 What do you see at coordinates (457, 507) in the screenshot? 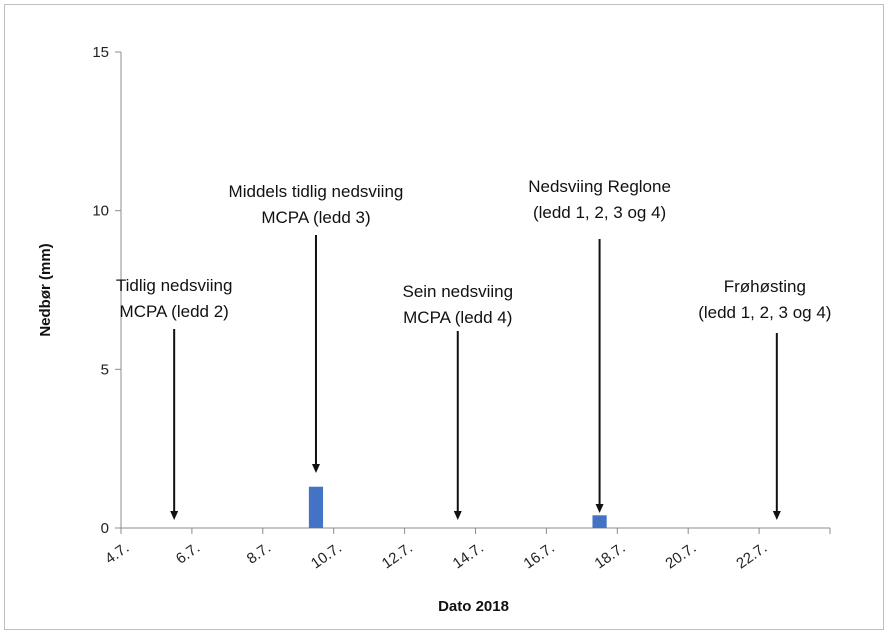
I see `bars` at bounding box center [457, 507].